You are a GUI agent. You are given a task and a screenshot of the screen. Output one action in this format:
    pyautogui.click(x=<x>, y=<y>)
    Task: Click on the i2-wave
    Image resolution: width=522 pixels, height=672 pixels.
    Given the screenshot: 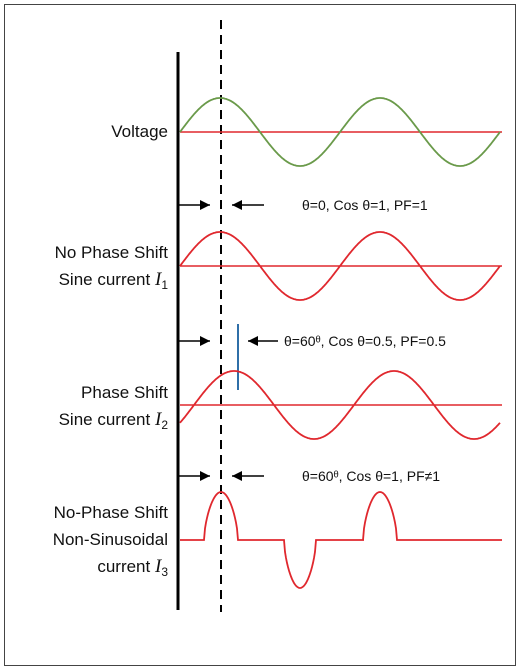 What is the action you would take?
    pyautogui.click(x=340, y=405)
    